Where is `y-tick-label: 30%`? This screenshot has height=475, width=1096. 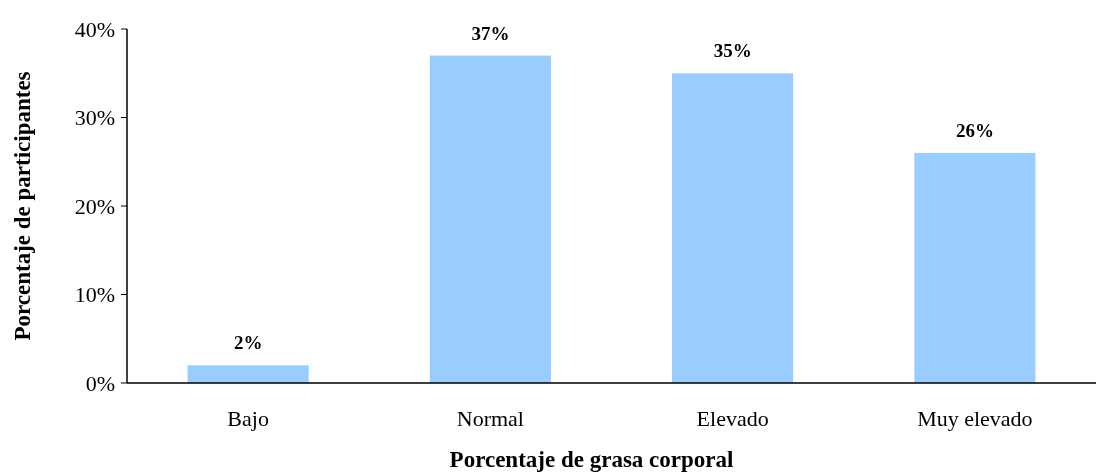
y-tick-label: 30% is located at coordinates (94, 118).